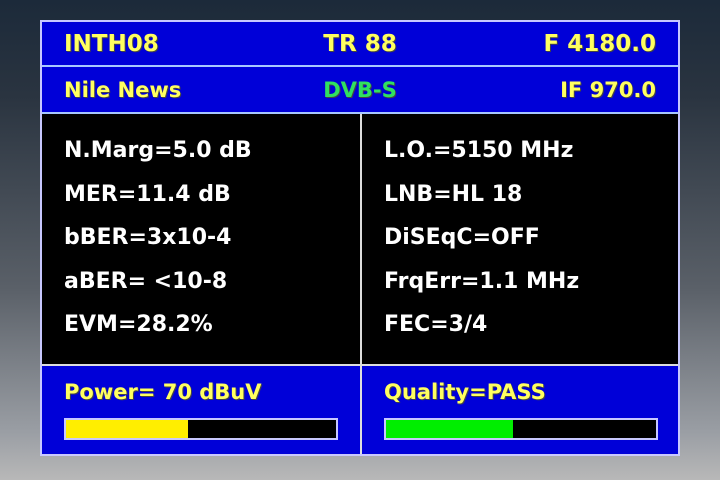 The height and width of the screenshot is (480, 720). Describe the element at coordinates (111, 43) in the screenshot. I see `satellite-name: INTH08` at that location.